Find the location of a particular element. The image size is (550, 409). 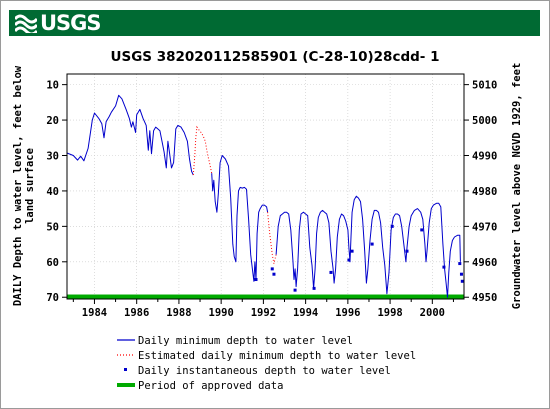

chart-title: USGS 382020112585901 (C-28-10)28cdd- 1 is located at coordinates (275, 57).